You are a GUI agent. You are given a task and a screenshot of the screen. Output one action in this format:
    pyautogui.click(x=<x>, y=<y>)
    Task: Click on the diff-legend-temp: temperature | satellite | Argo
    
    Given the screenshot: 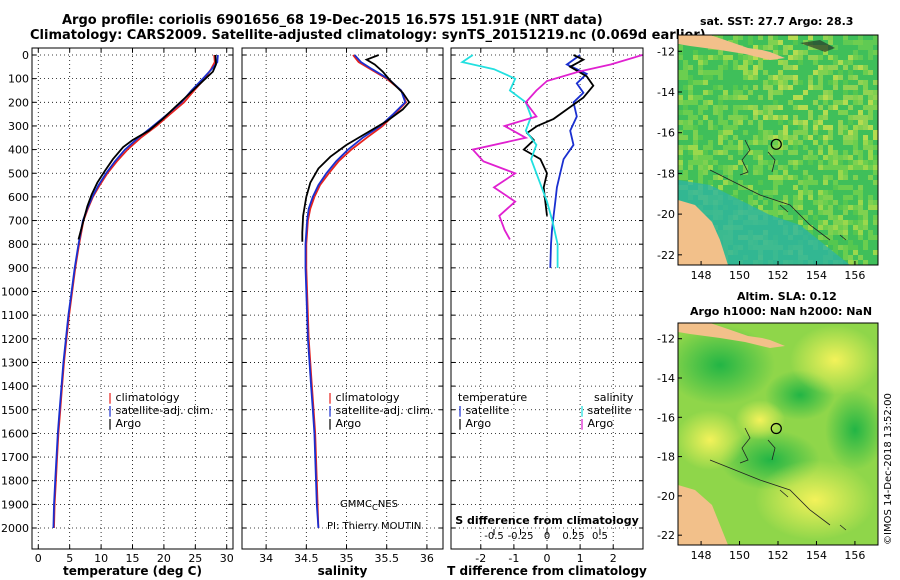 What is the action you would take?
    pyautogui.click(x=492, y=410)
    